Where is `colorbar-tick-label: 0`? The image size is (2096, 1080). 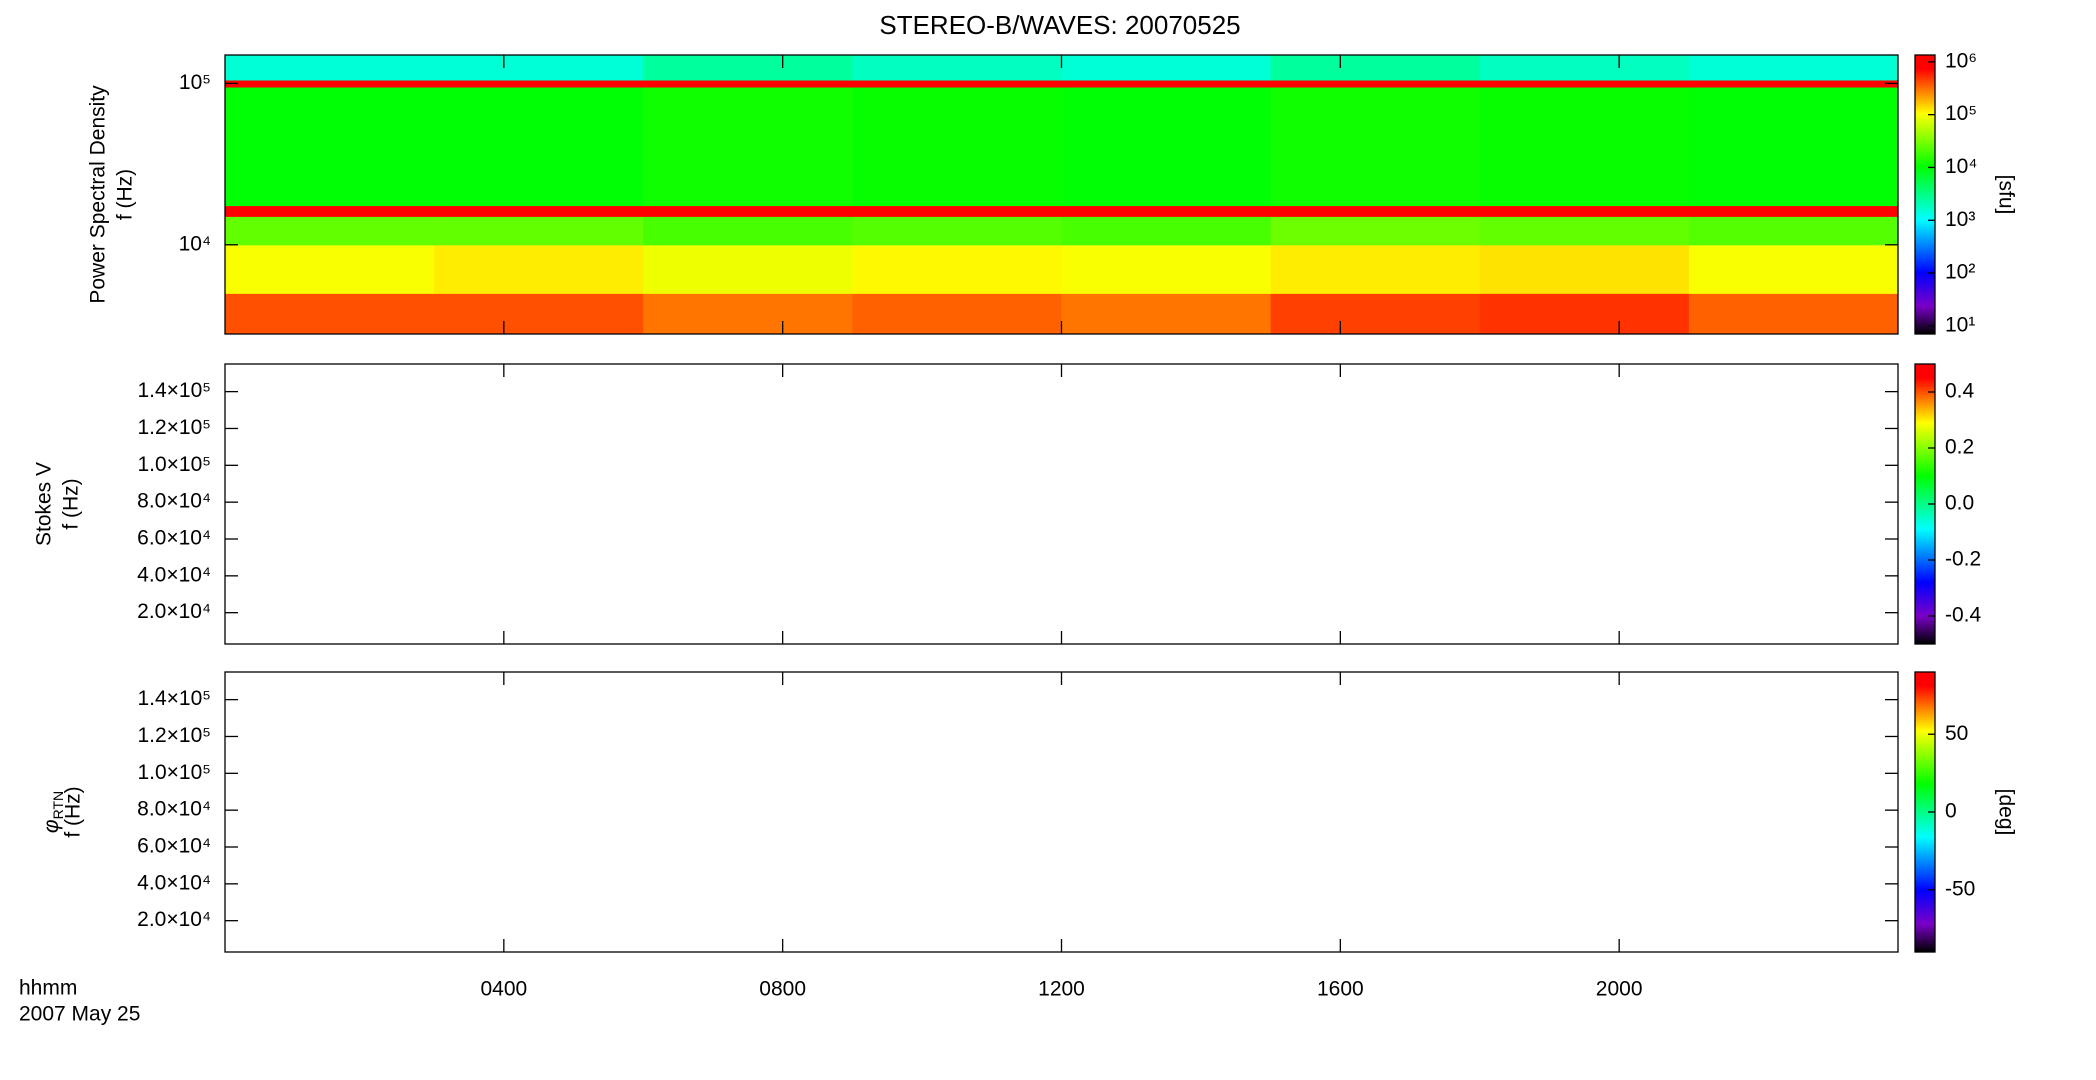
colorbar-tick-label: 0 is located at coordinates (1951, 811).